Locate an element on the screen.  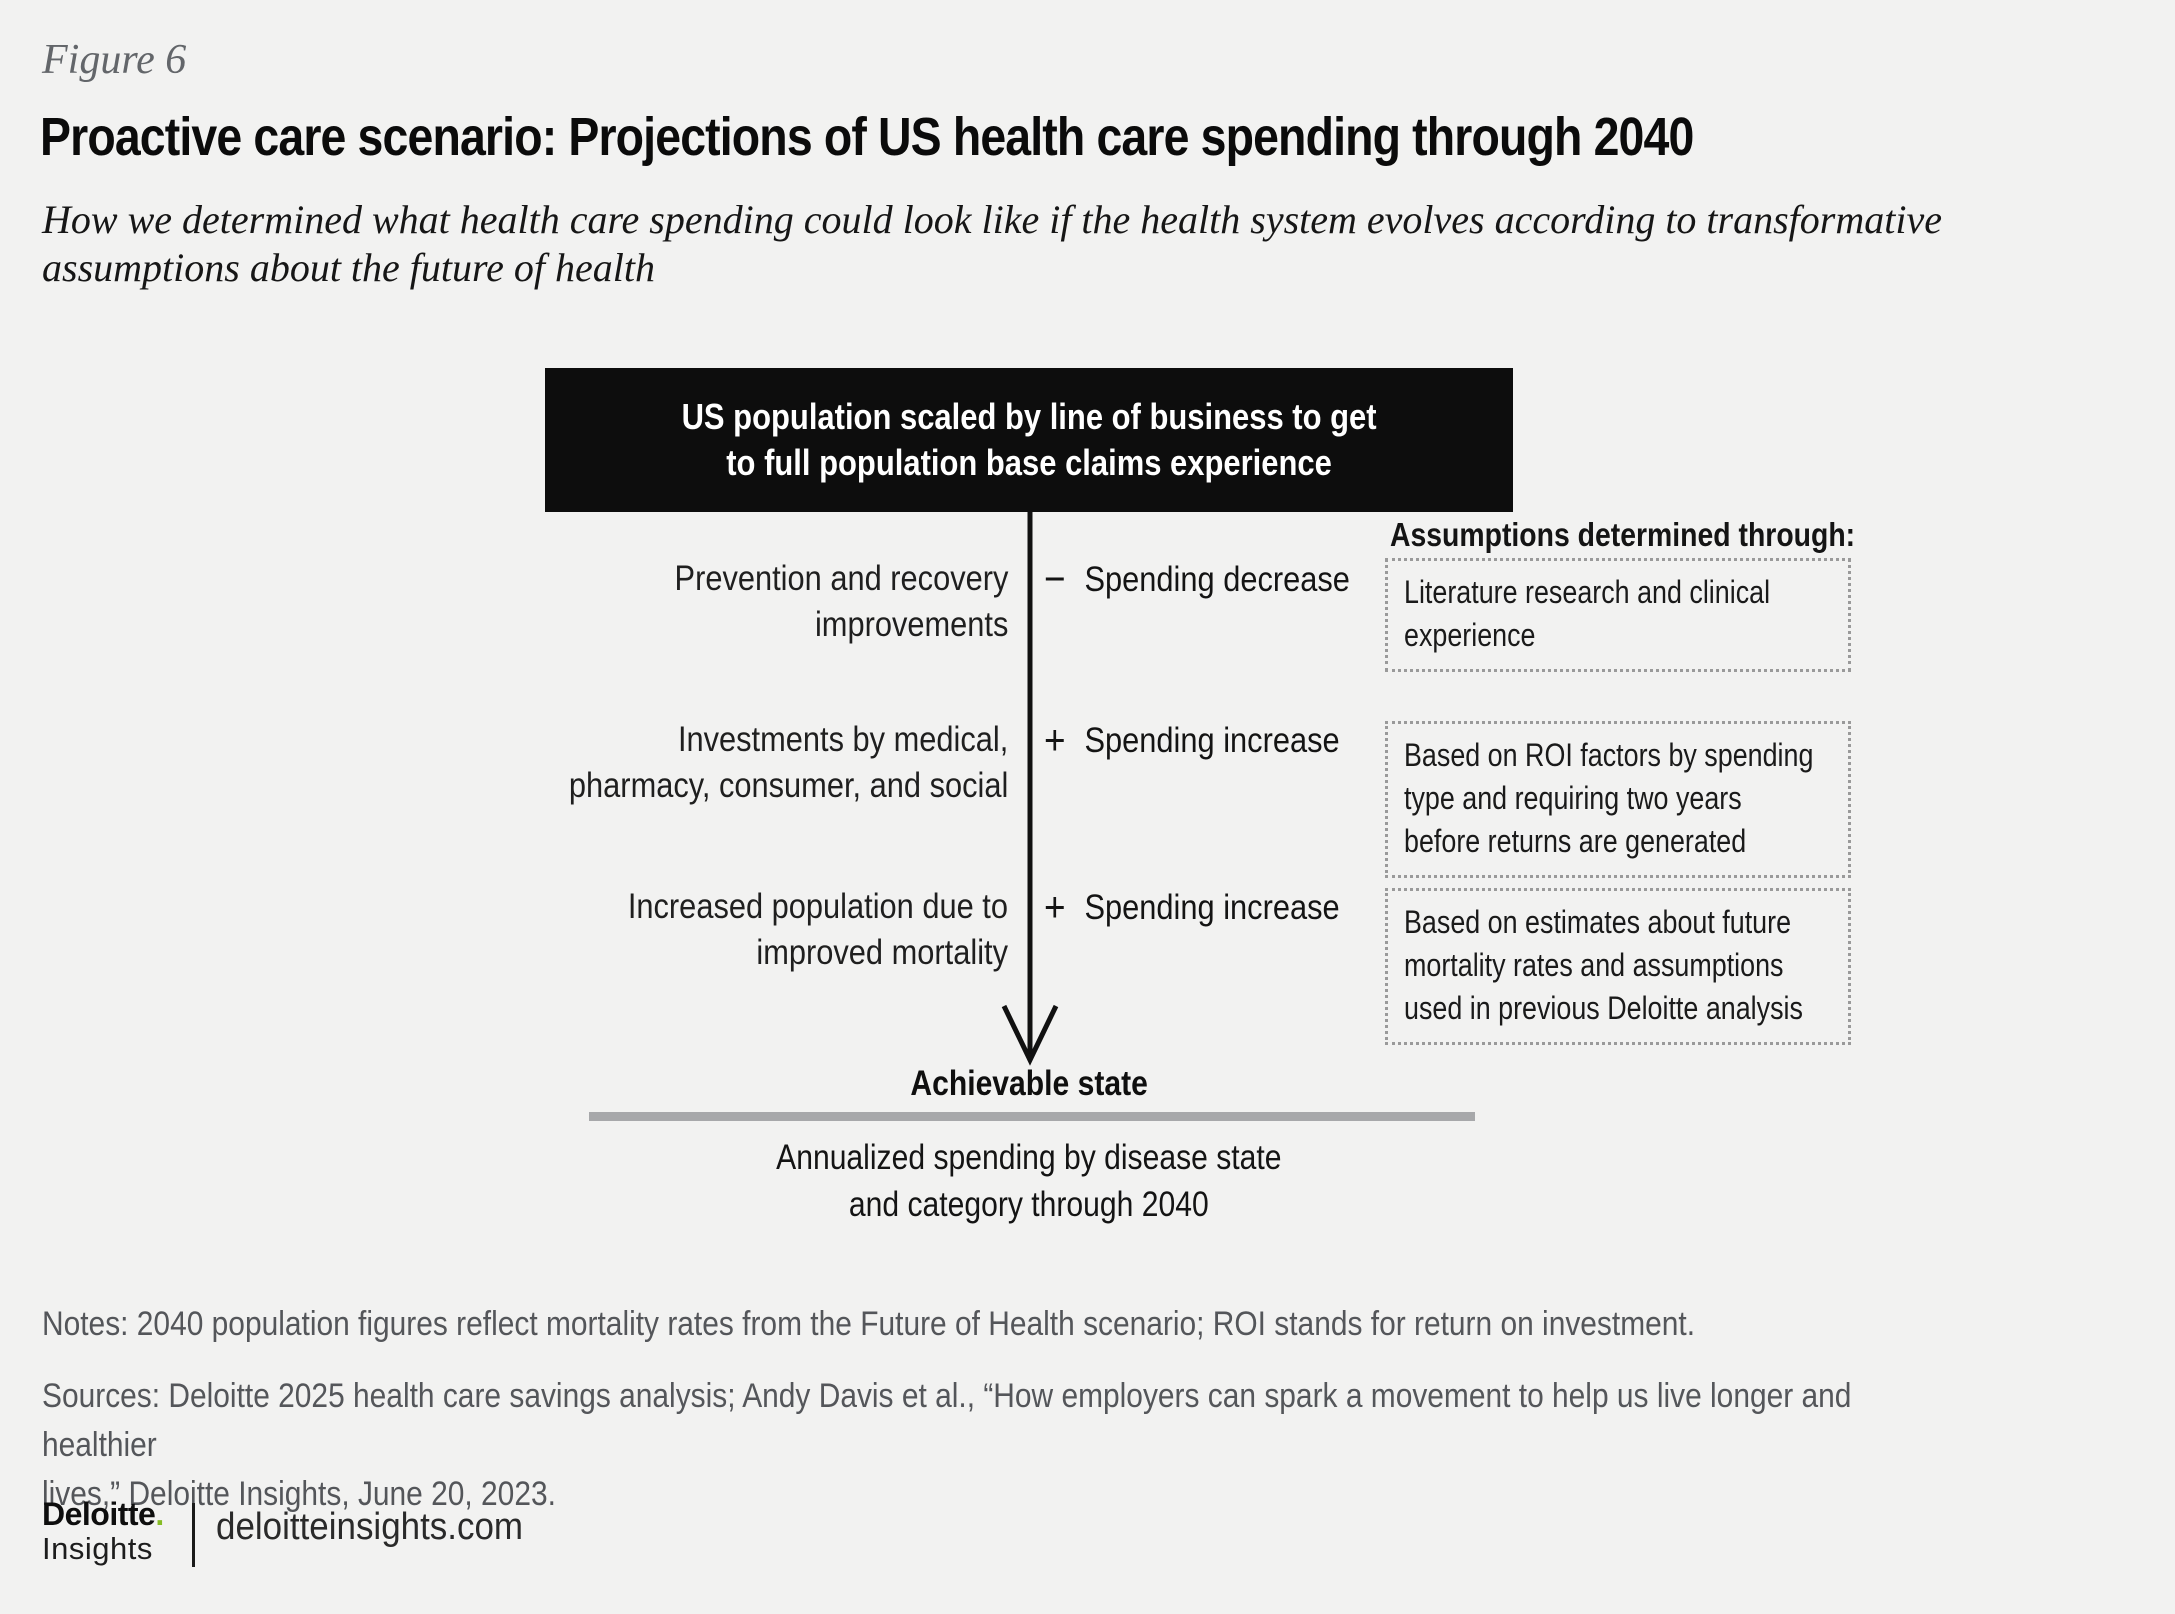
deloitte-wordmark-text: Deloitte is located at coordinates (99, 1514).